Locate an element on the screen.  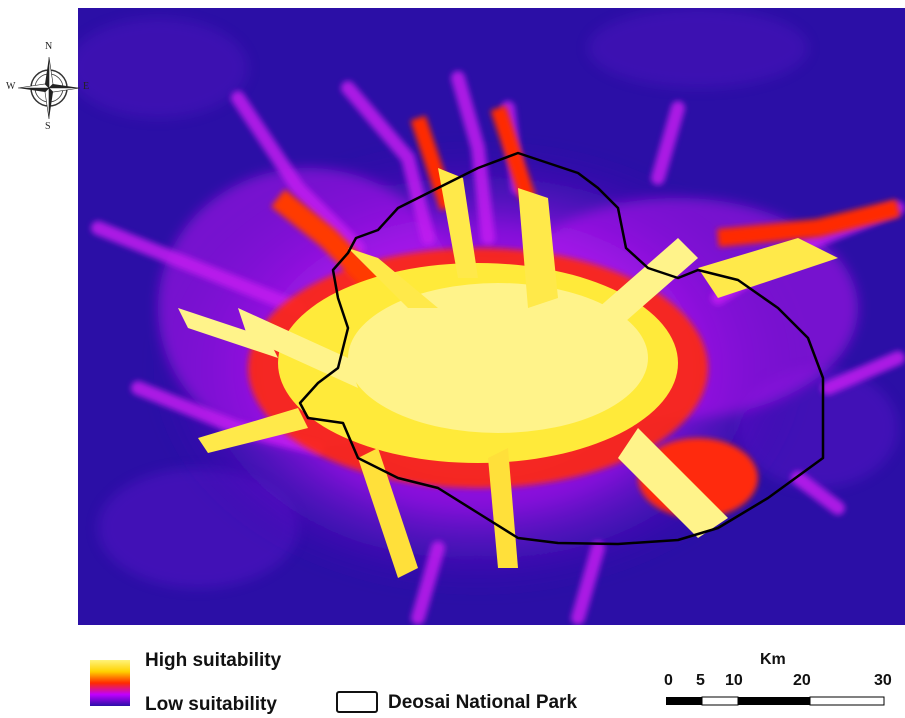
scale-tick-label: 30 is located at coordinates (883, 680).